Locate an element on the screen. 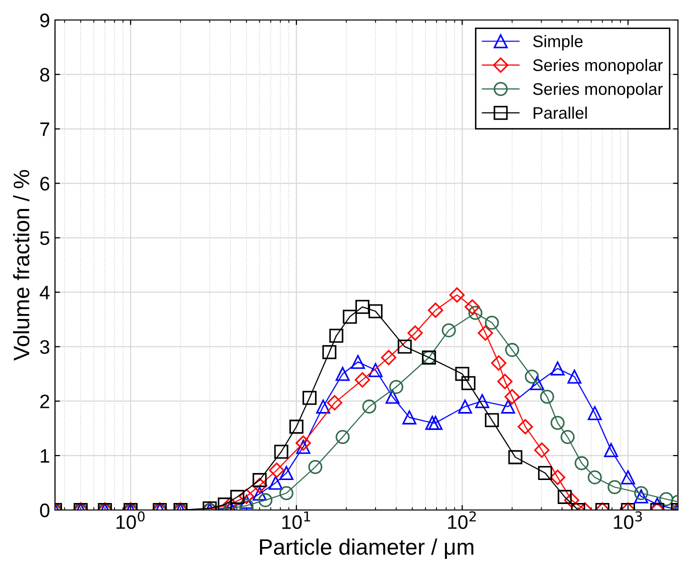  x-tick-label: 10$^{1}$ is located at coordinates (296, 520).